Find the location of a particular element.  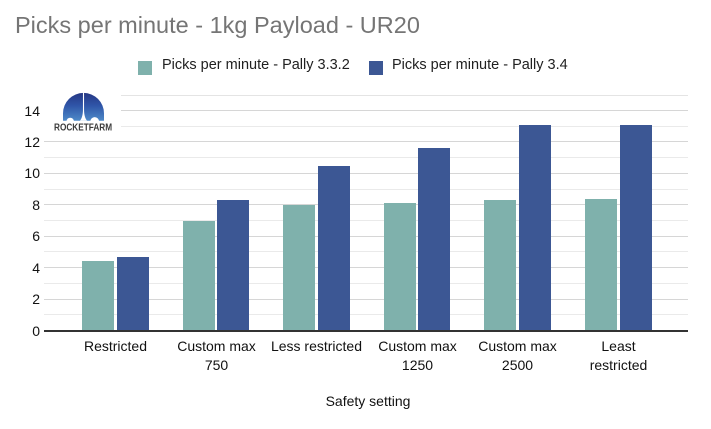

svg-text: ROCKETFARM is located at coordinates (83, 127).